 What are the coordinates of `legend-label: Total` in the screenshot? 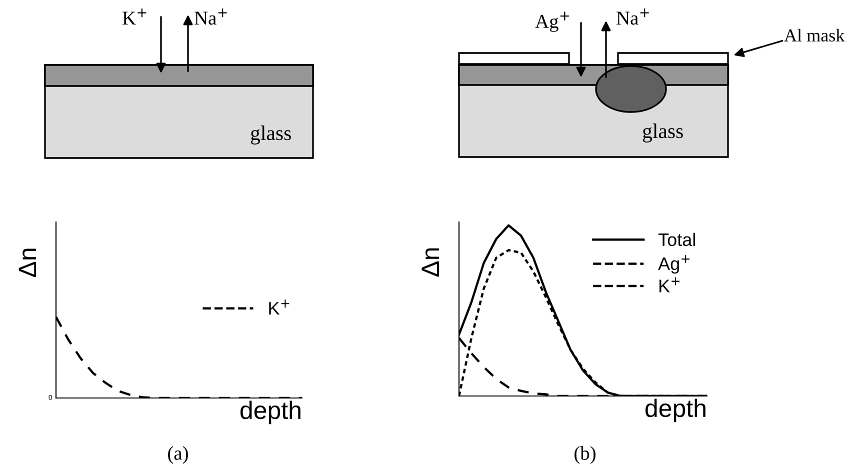 It's located at (676, 239).